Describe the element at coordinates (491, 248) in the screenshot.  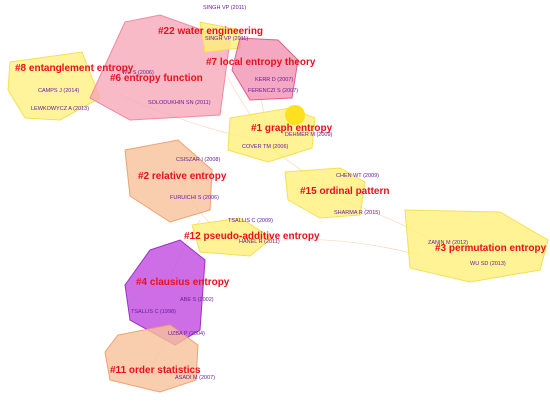
I see `cluster-label: #3 permutation entropy` at that location.